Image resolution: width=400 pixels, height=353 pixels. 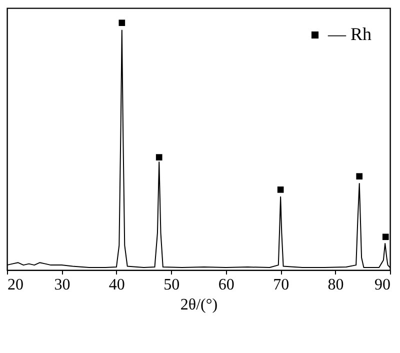 What do you see at coordinates (172, 285) in the screenshot?
I see `x-tick-label: 50` at bounding box center [172, 285].